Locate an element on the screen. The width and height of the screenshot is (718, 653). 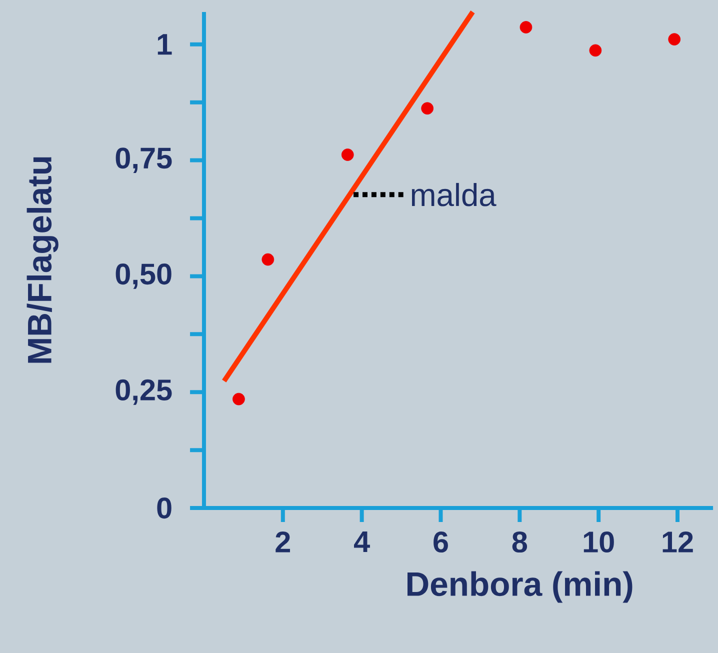
annotation: malda is located at coordinates (454, 194).